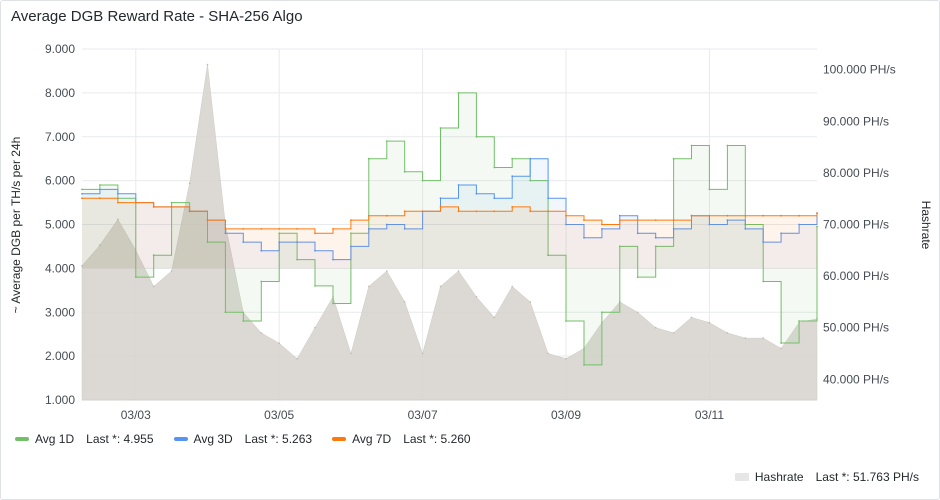 This screenshot has height=500, width=940. Describe the element at coordinates (60, 137) in the screenshot. I see `y-tick-label: 7.000` at that location.